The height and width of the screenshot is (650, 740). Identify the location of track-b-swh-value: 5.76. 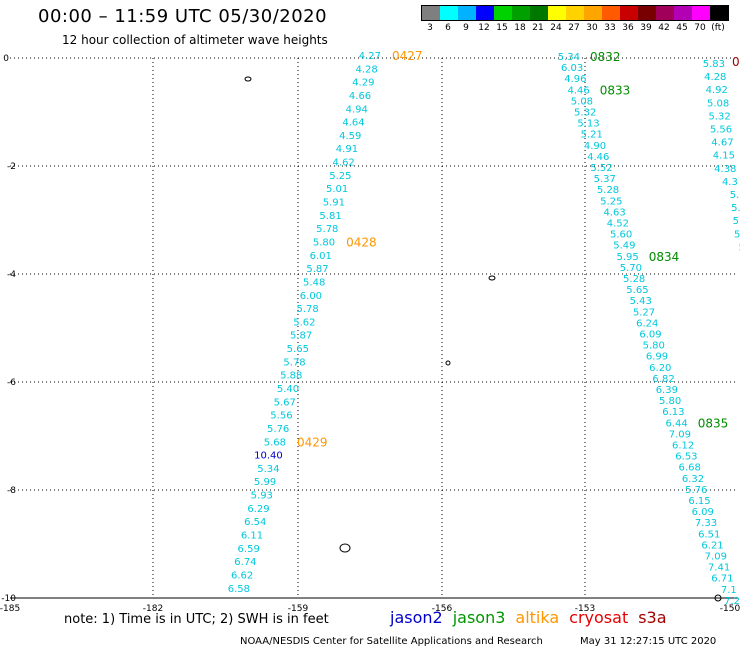
(696, 490).